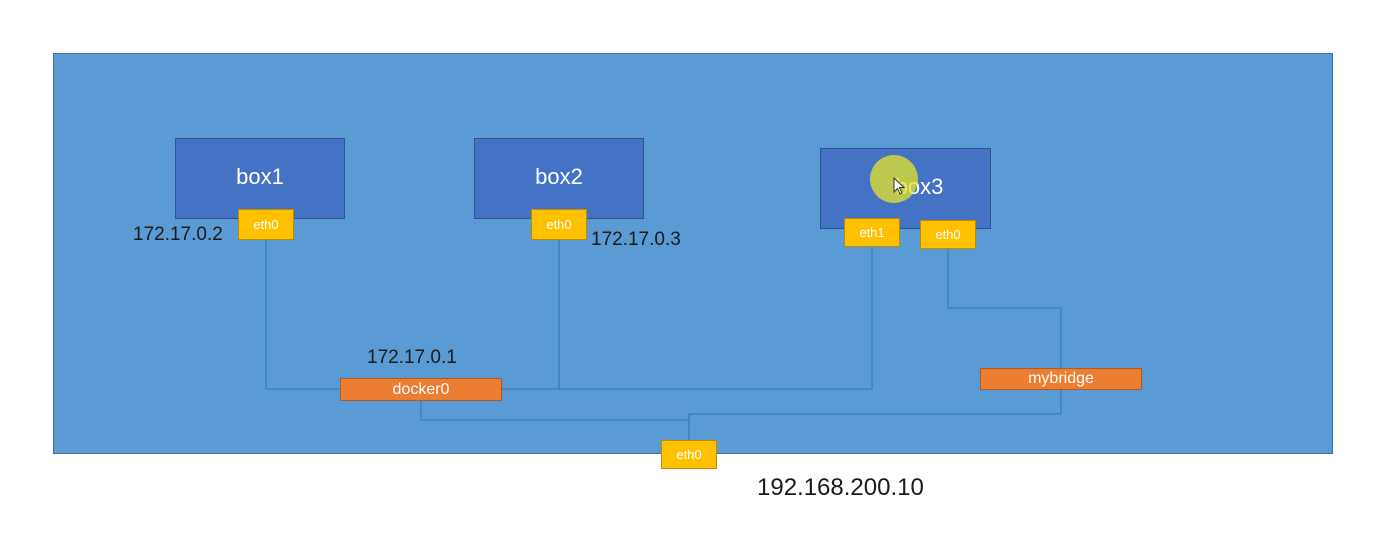  Describe the element at coordinates (531, 315) in the screenshot. I see `link-box2-docker0` at that location.